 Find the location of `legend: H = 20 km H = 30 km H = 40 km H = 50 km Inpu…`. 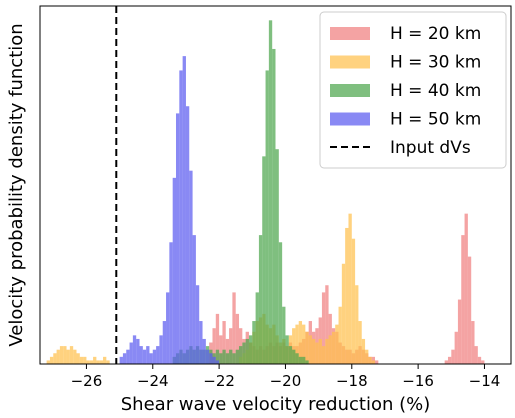

legend: H = 20 km H = 30 km H = 40 km H = 50 km Inpu… is located at coordinates (413, 90).